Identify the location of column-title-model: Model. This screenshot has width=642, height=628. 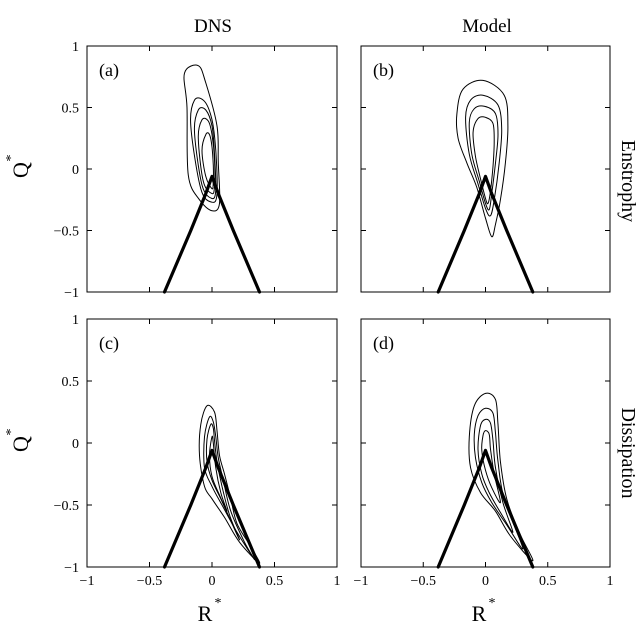
(487, 26).